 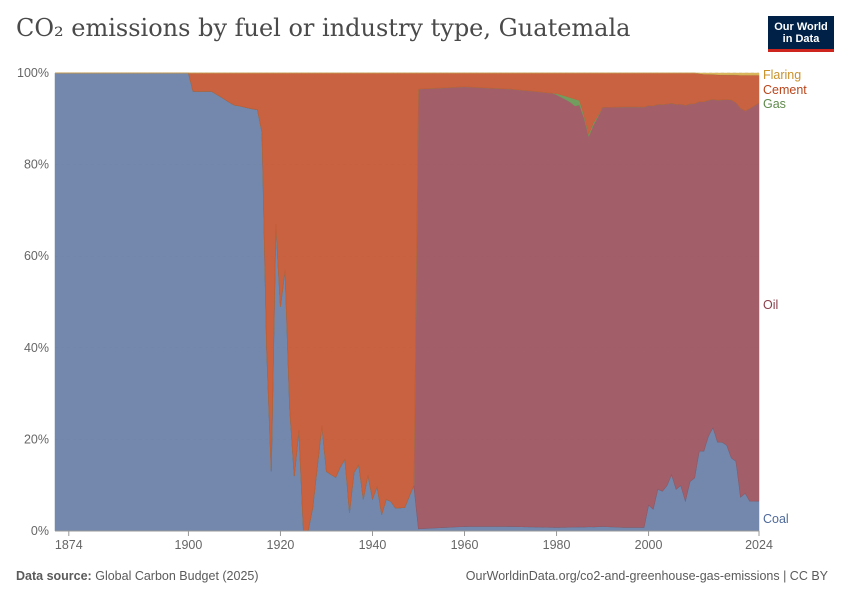 I want to click on x-tick-label: 1960, so click(x=465, y=545).